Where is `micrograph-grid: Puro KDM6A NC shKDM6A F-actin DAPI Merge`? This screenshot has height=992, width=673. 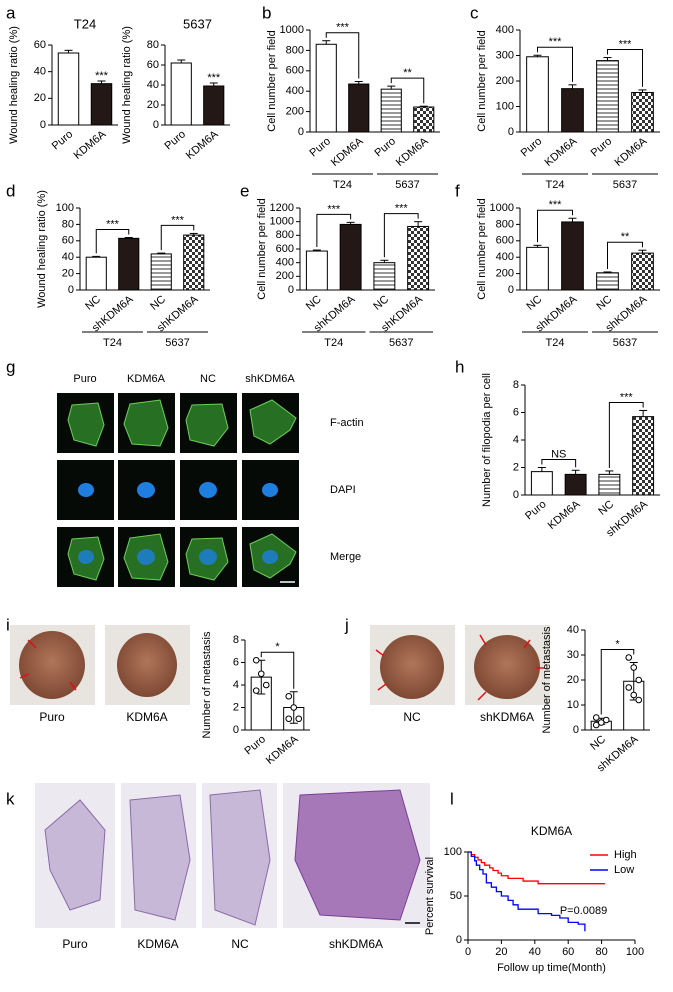
micrograph-grid: Puro KDM6A NC shKDM6A F-actin DAPI Merge is located at coordinates (210, 480).